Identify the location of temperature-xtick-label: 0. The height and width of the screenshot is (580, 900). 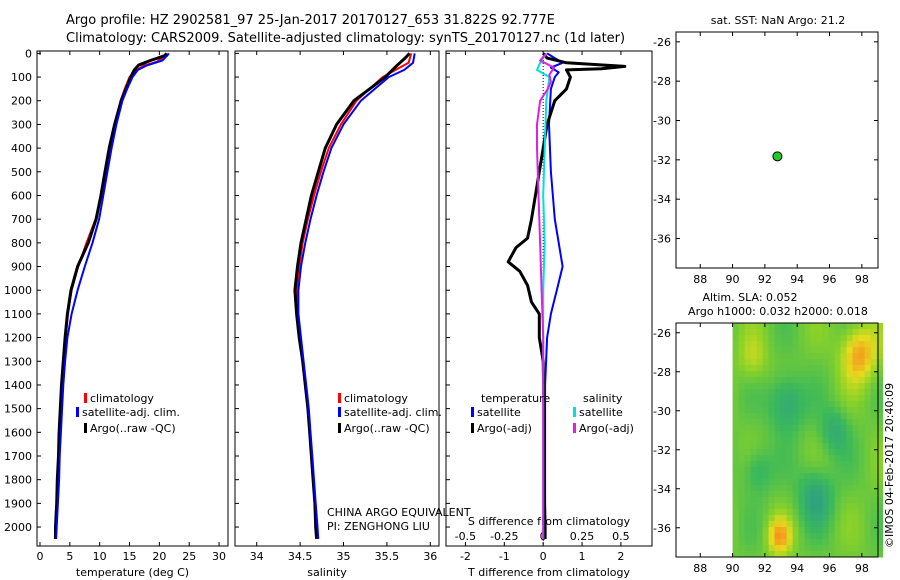
(39, 556).